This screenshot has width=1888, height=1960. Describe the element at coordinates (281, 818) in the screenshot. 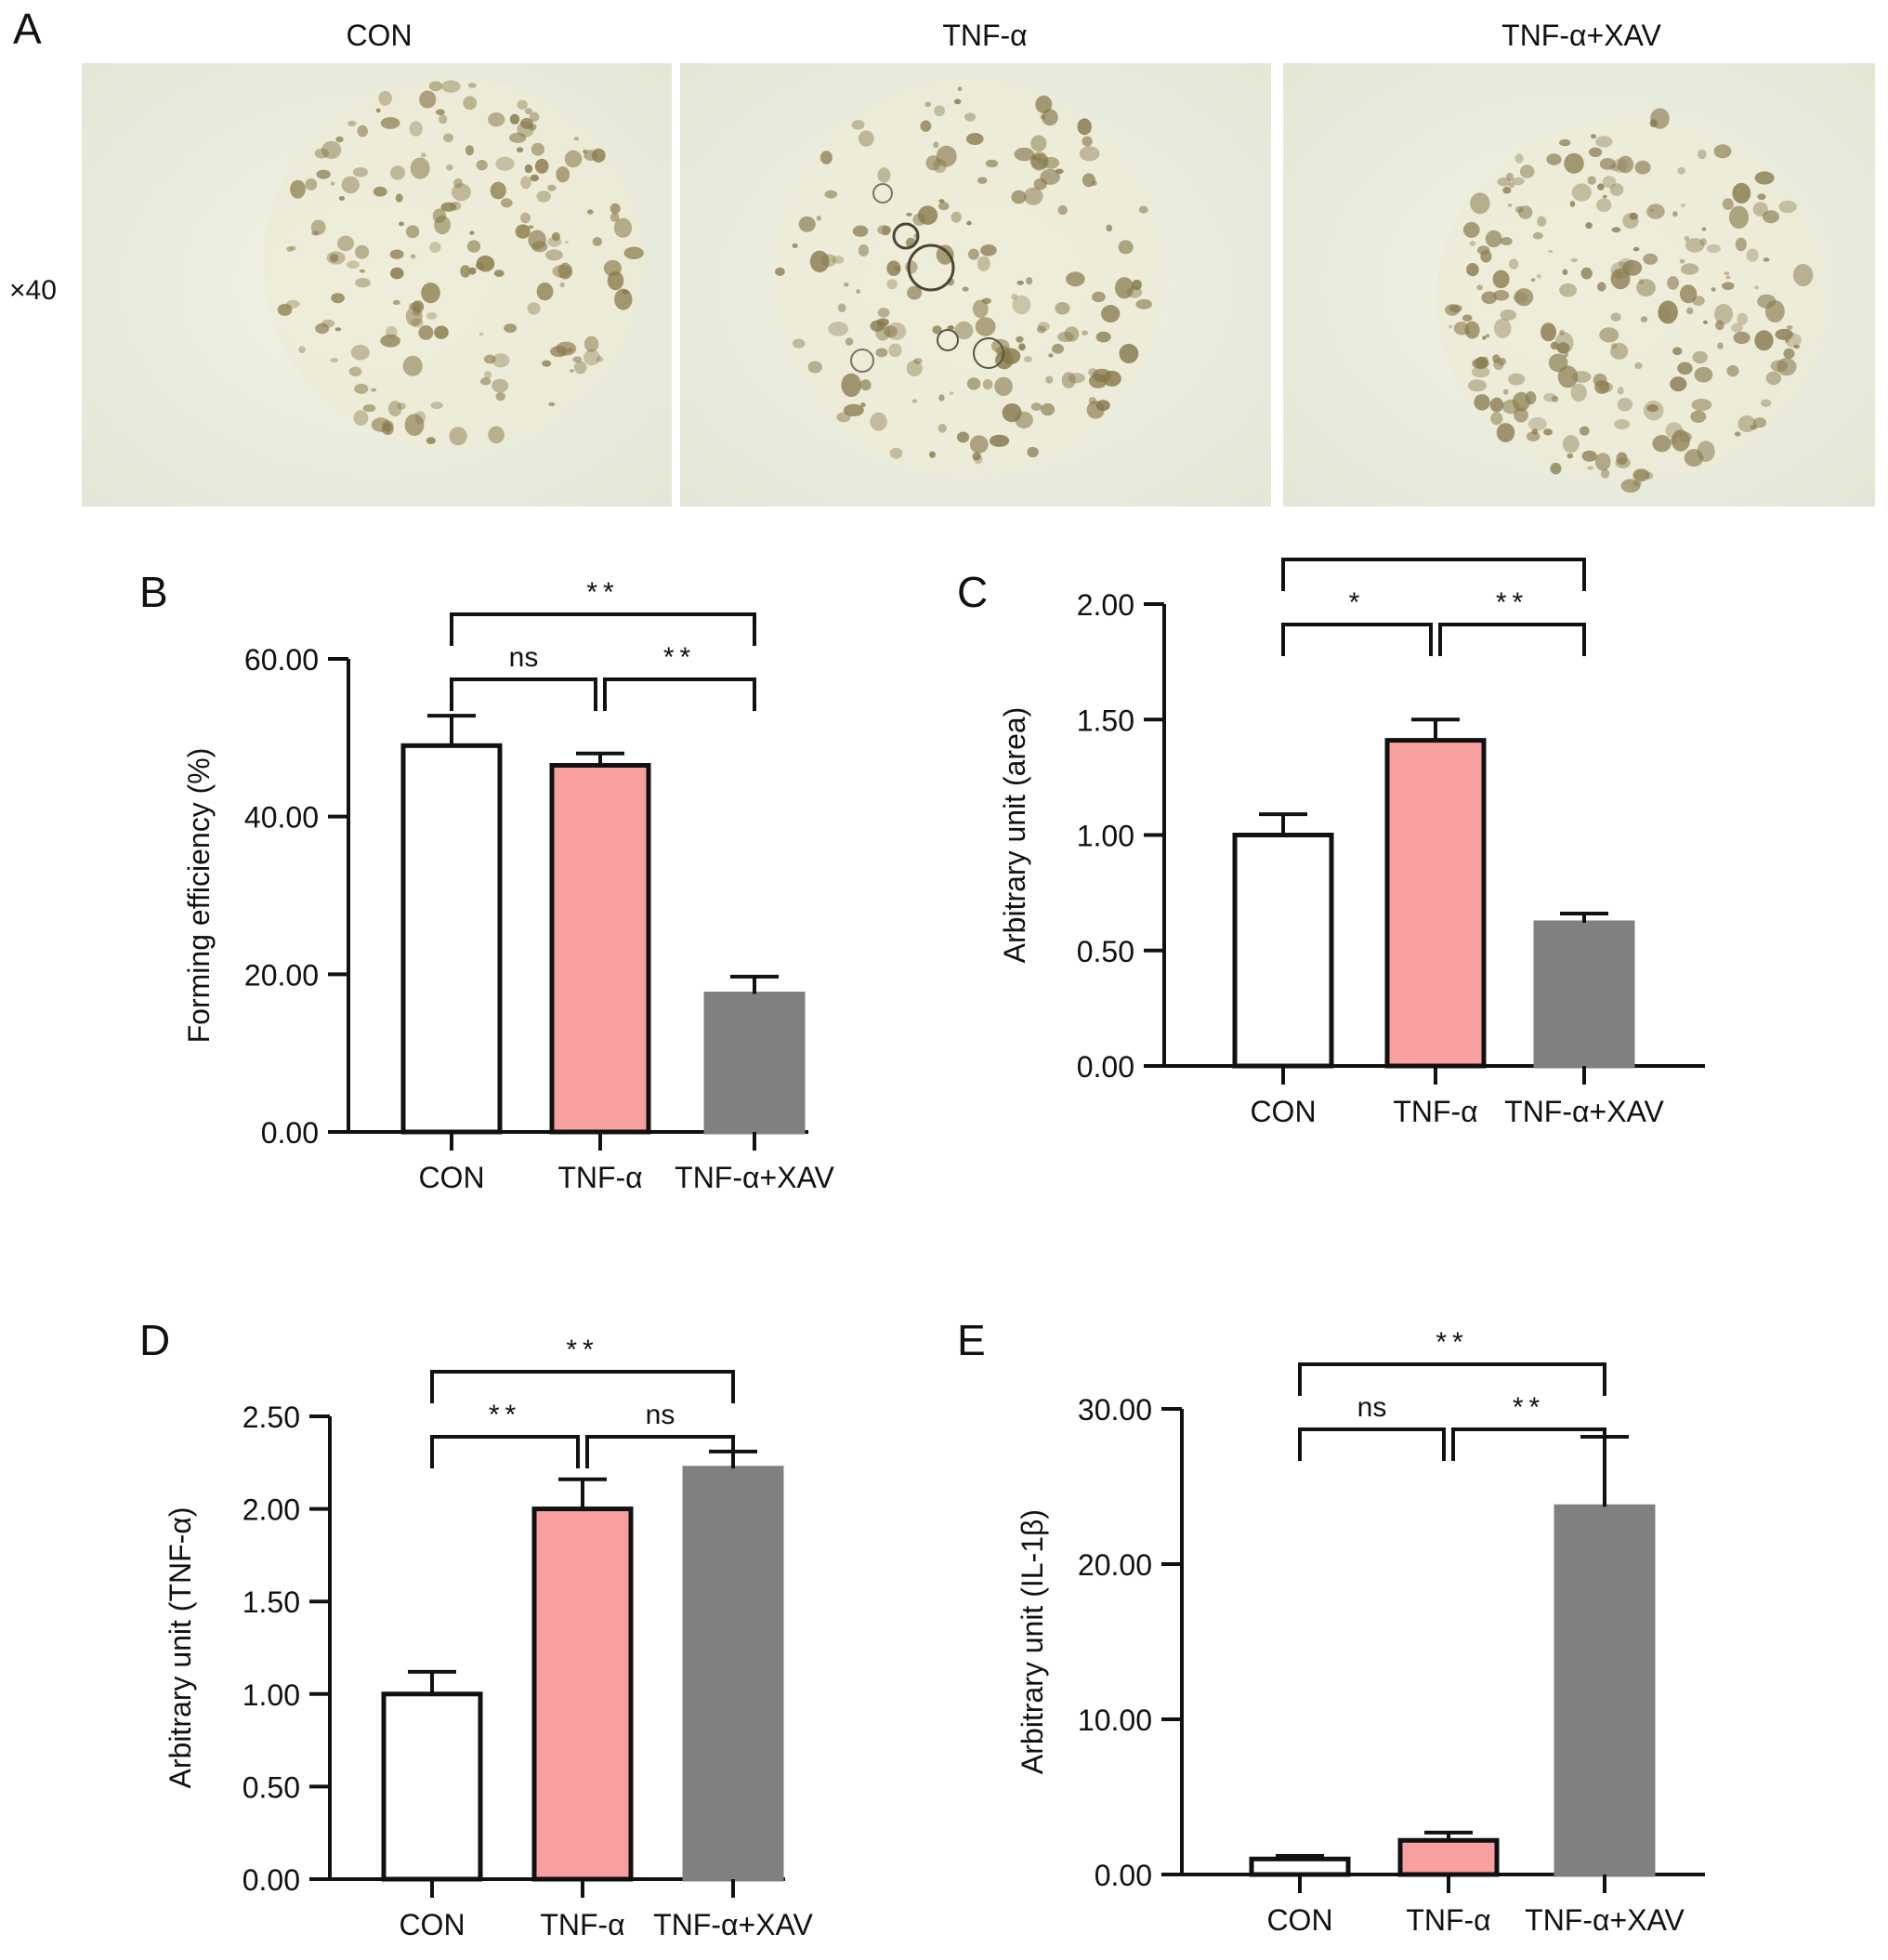

I see `y-tick-label: 40.00` at that location.